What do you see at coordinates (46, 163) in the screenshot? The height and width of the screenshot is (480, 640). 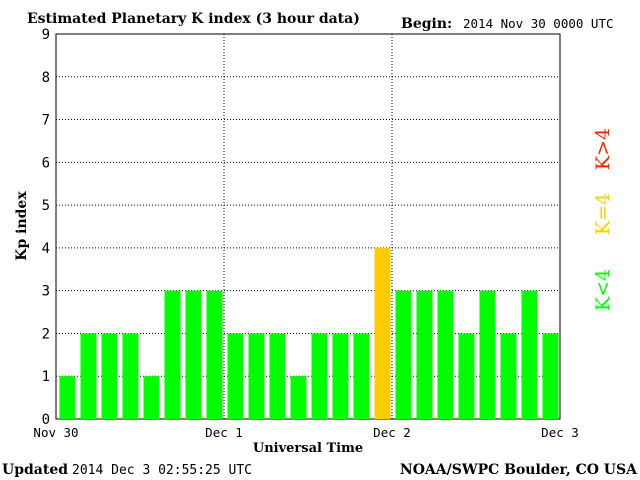 I see `y-tick-label: 6` at bounding box center [46, 163].